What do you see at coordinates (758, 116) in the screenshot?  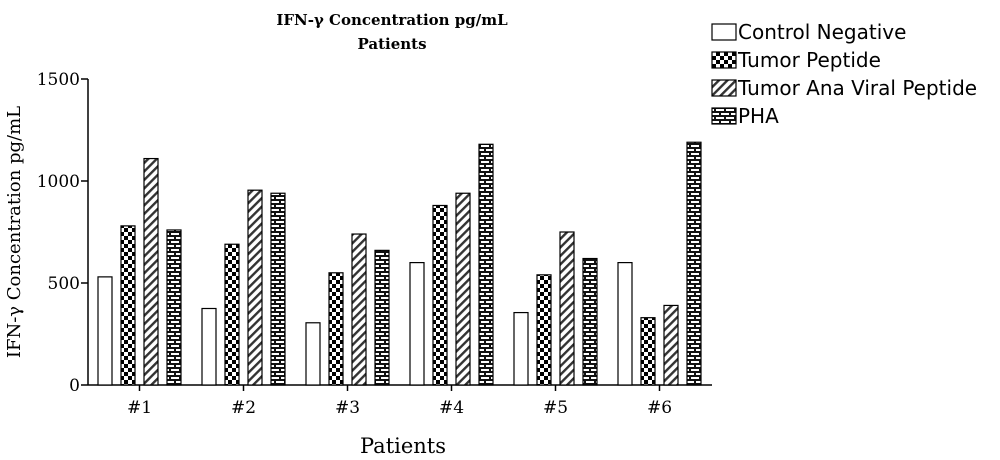 I see `legend-label: PHA` at bounding box center [758, 116].